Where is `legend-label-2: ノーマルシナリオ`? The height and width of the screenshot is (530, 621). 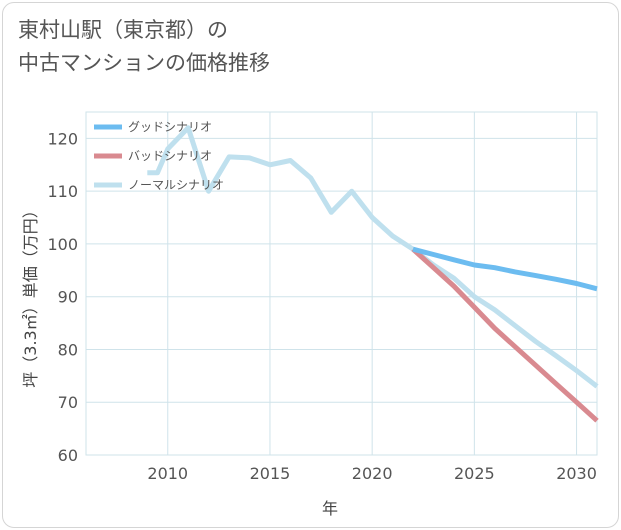 legend-label-2: ノーマルシナリオ is located at coordinates (176, 185).